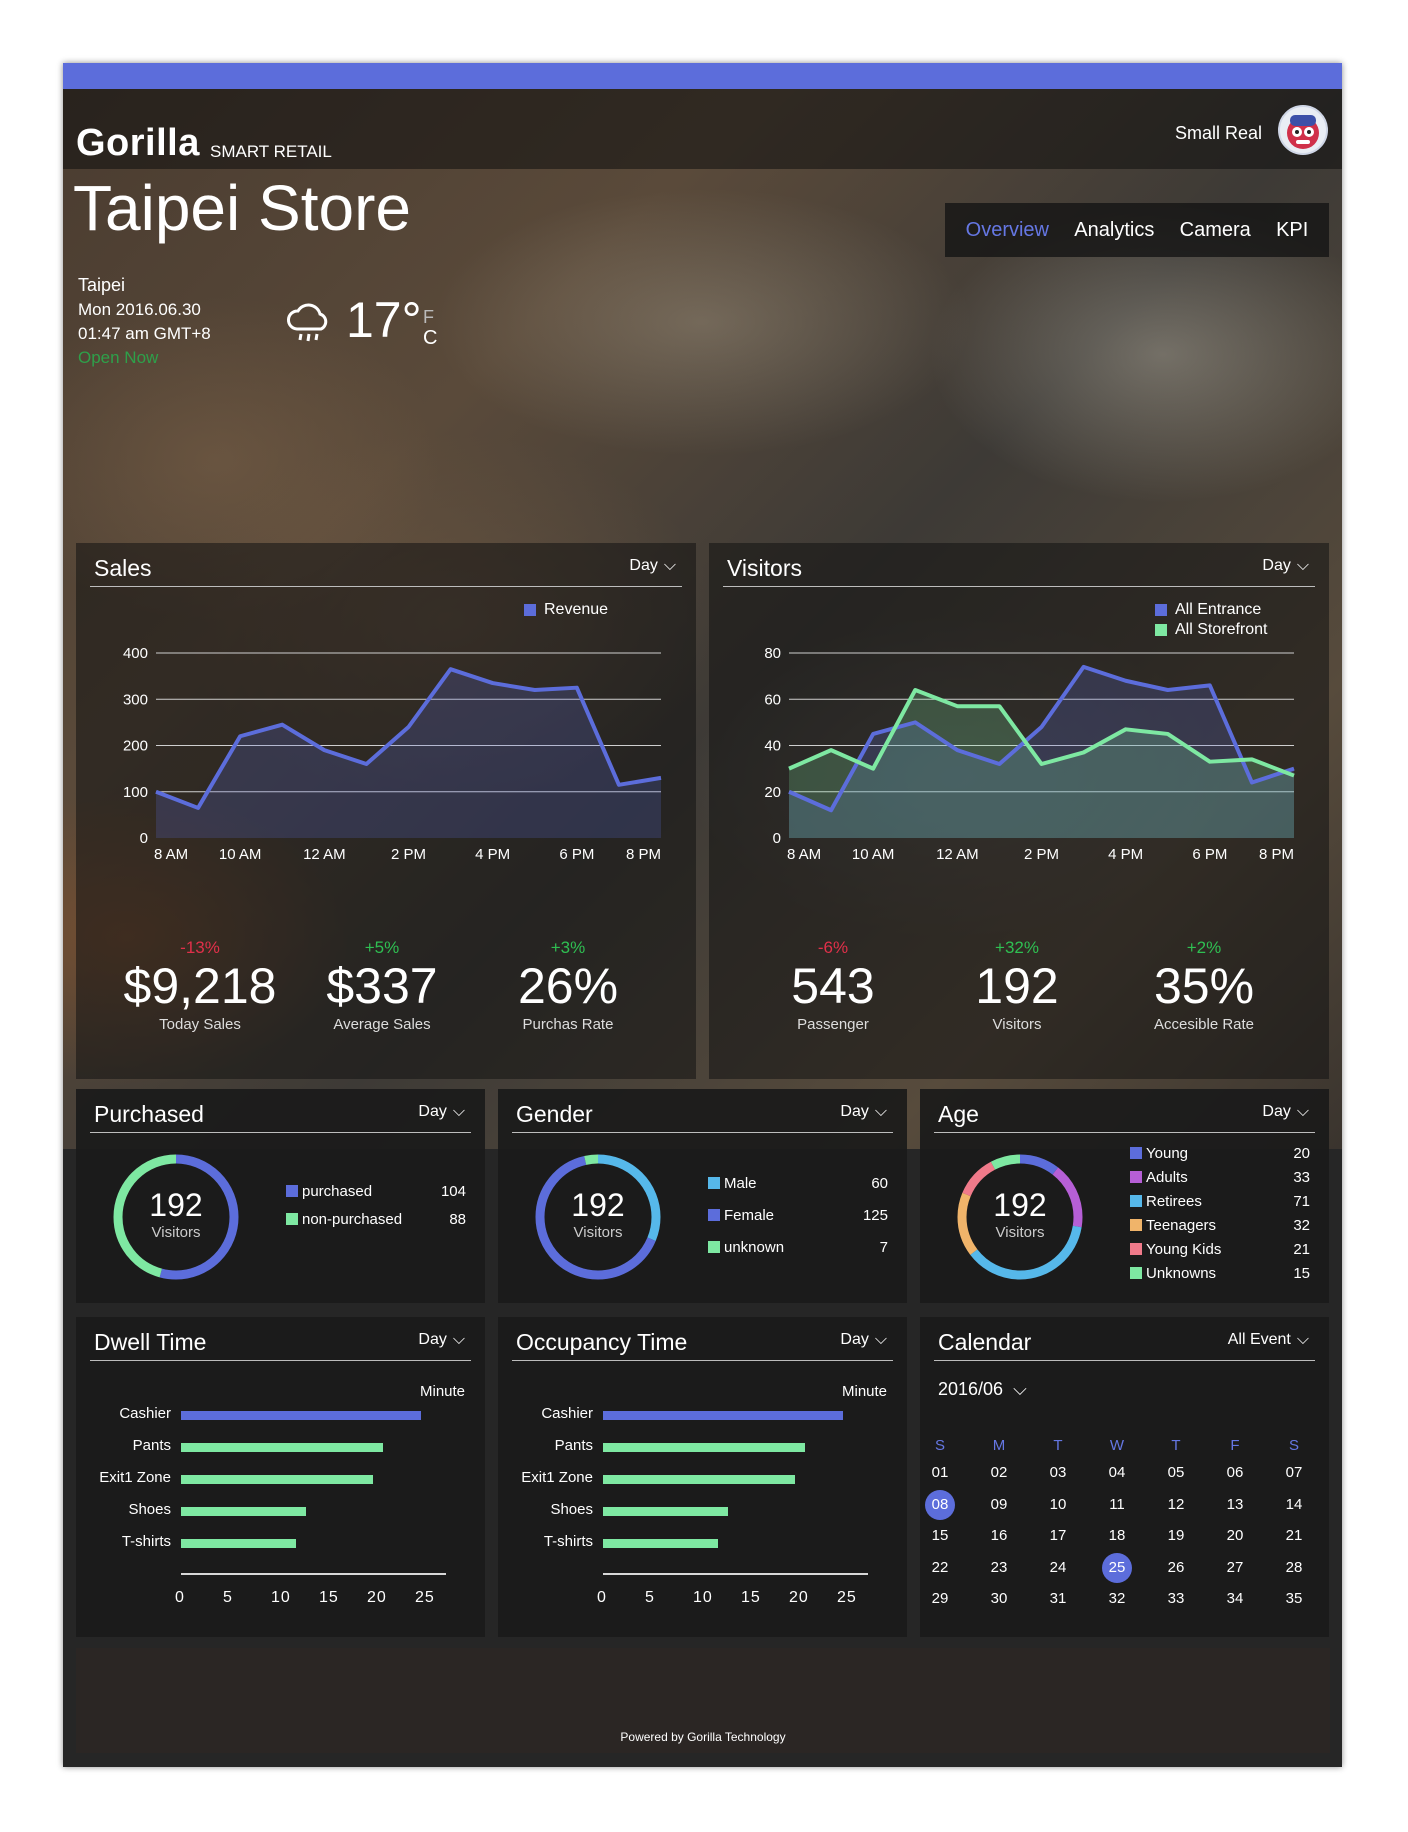 The width and height of the screenshot is (1408, 1832). Describe the element at coordinates (1294, 1472) in the screenshot. I see `calendar-day: 07` at that location.